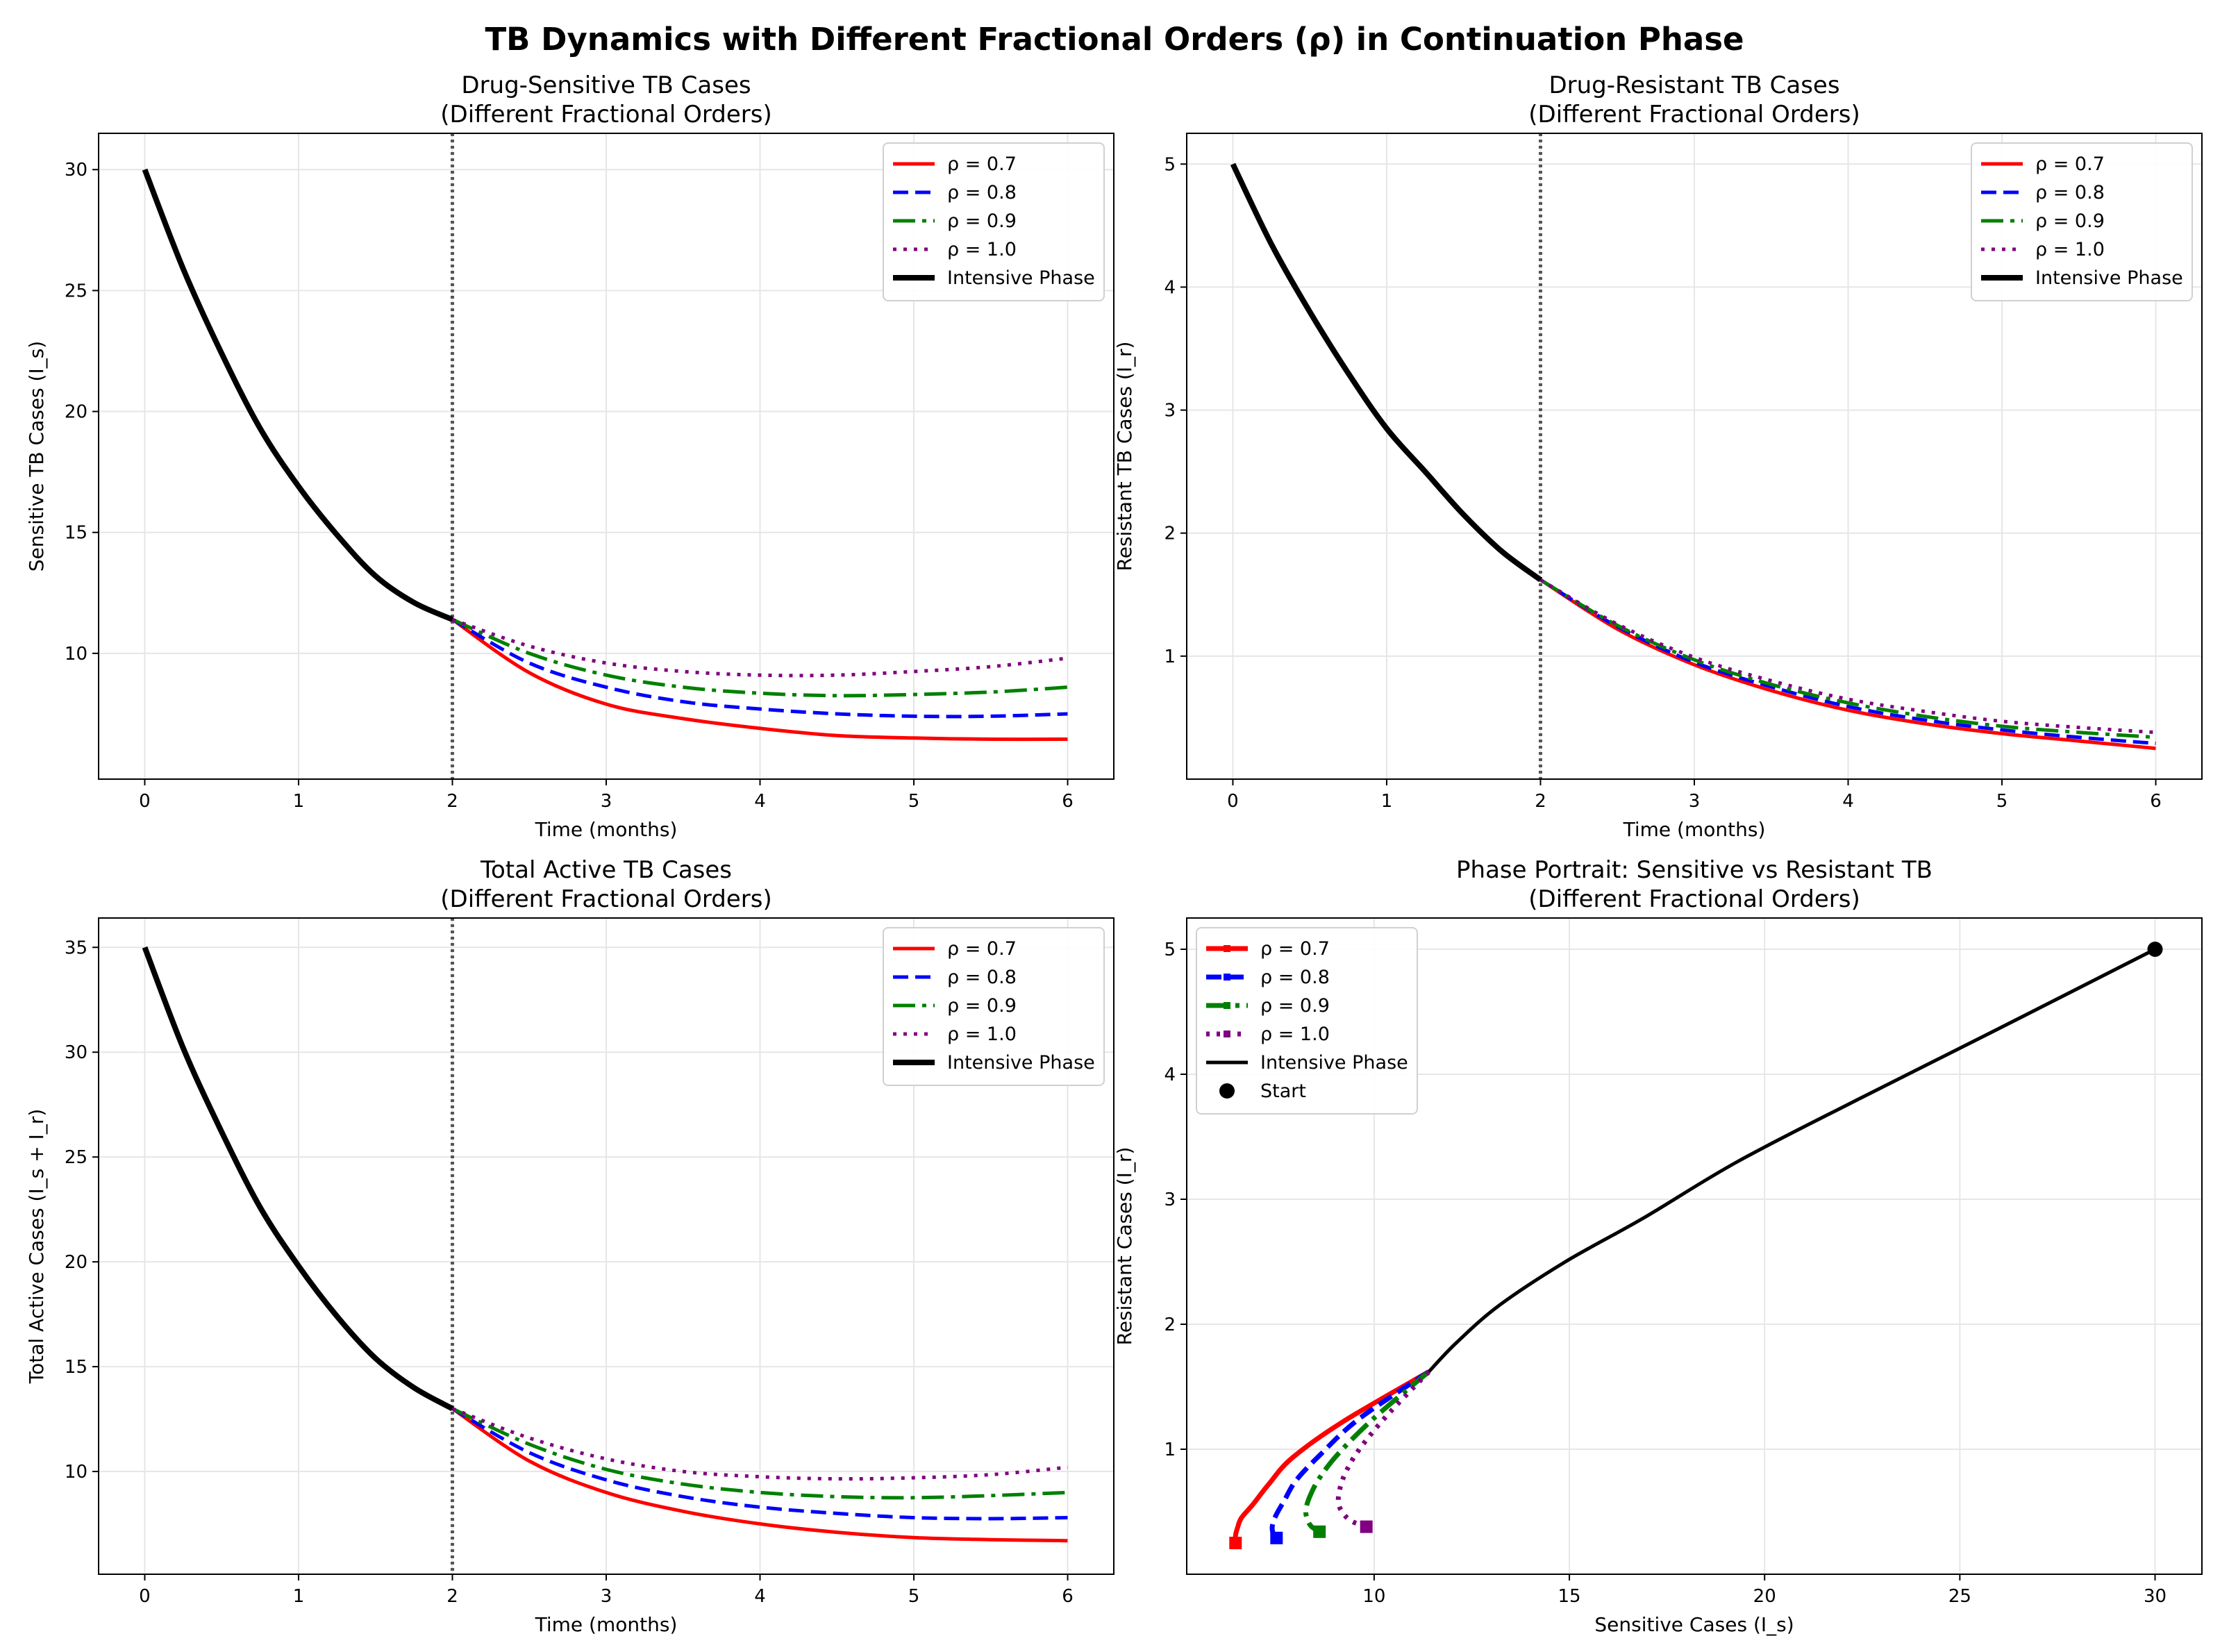  What do you see at coordinates (1283, 1091) in the screenshot?
I see `legend-label: Start` at bounding box center [1283, 1091].